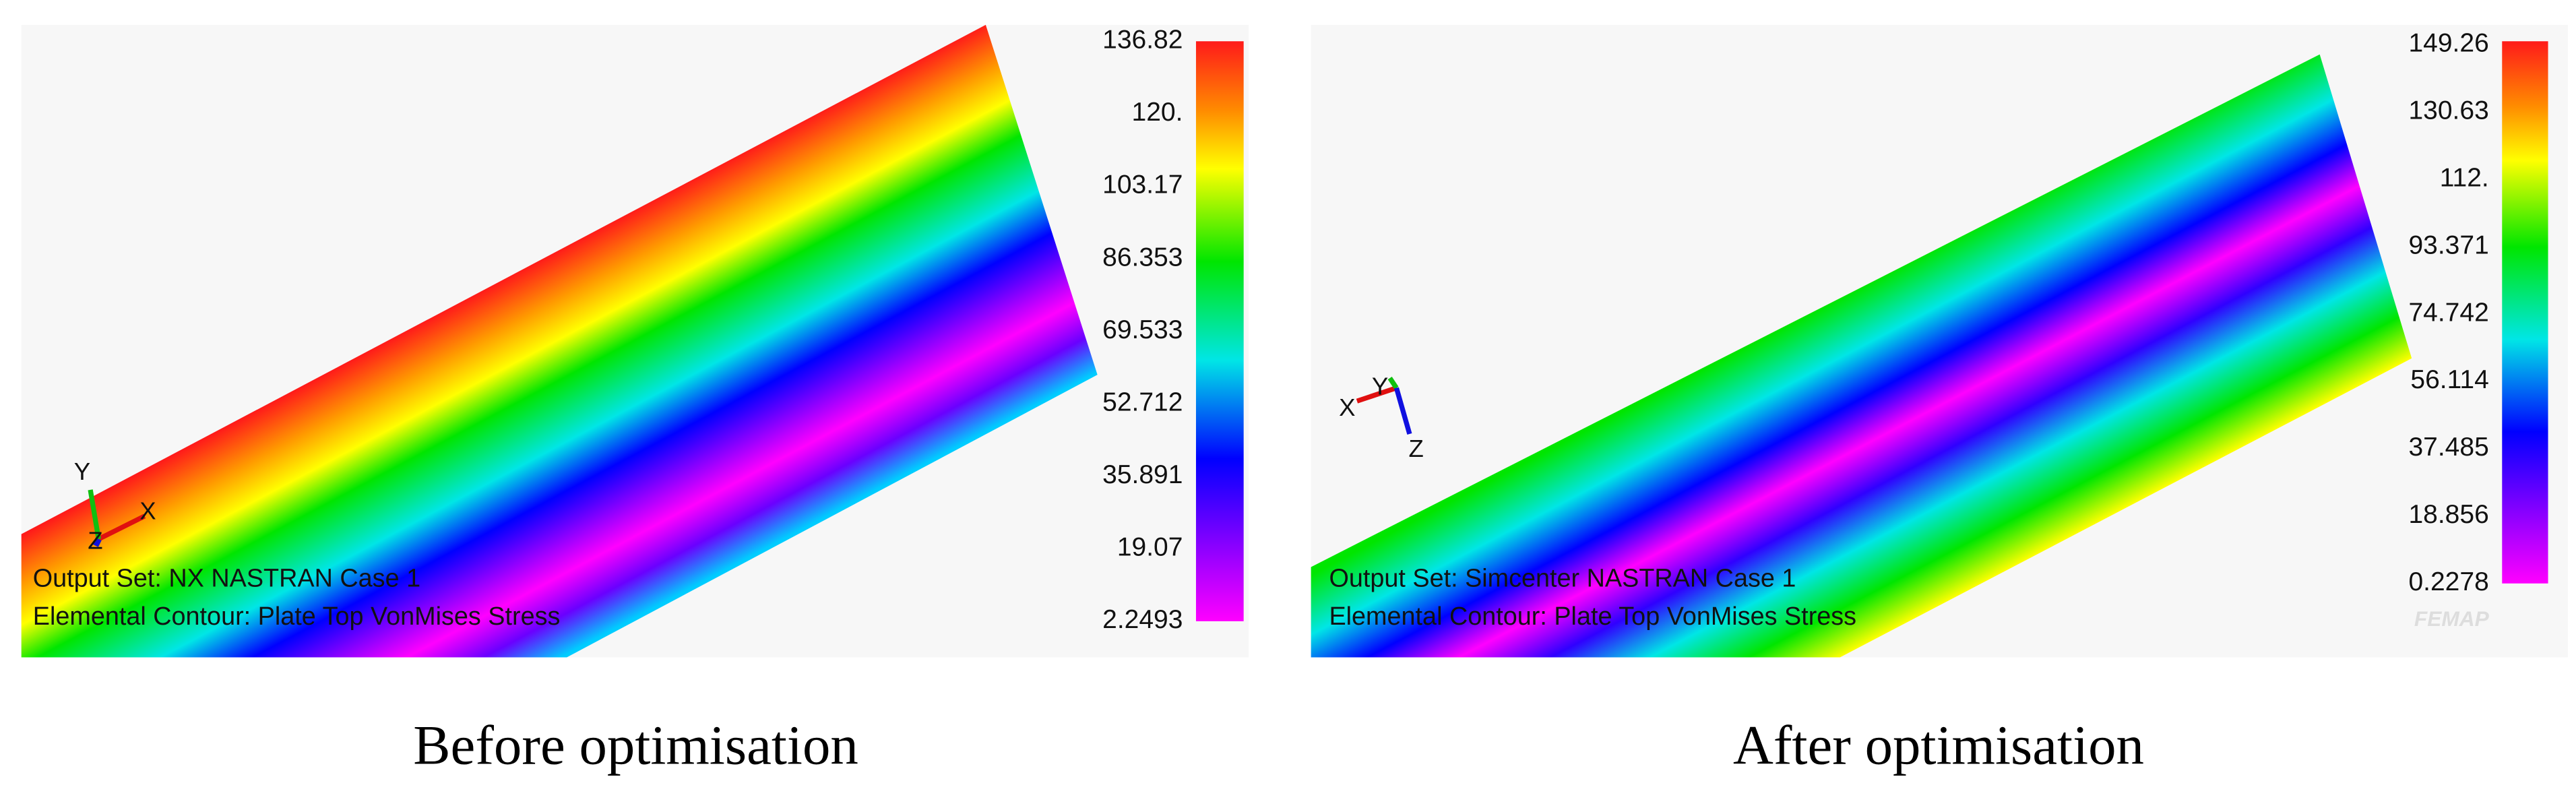 Image resolution: width=2576 pixels, height=812 pixels. What do you see at coordinates (635, 745) in the screenshot?
I see `caption: Before optimisation` at bounding box center [635, 745].